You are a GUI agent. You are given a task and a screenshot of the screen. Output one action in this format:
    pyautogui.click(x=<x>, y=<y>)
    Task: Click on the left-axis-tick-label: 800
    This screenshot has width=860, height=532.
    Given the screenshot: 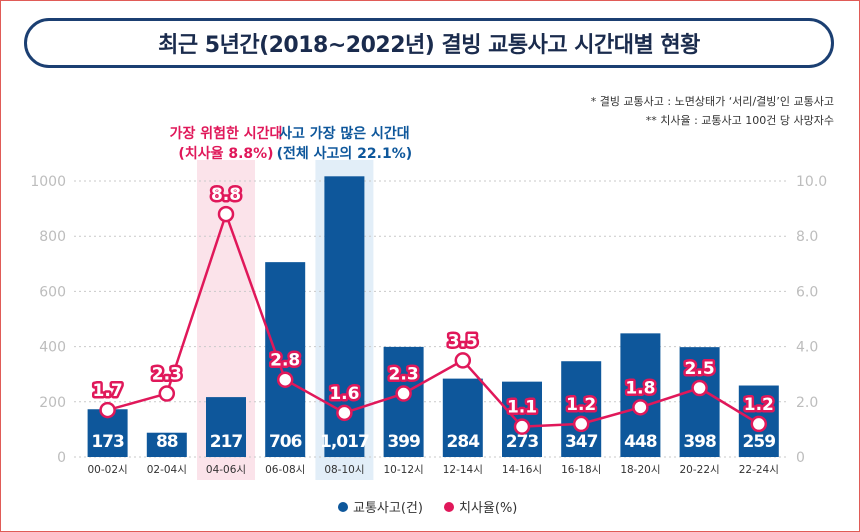 What is the action you would take?
    pyautogui.click(x=52, y=237)
    